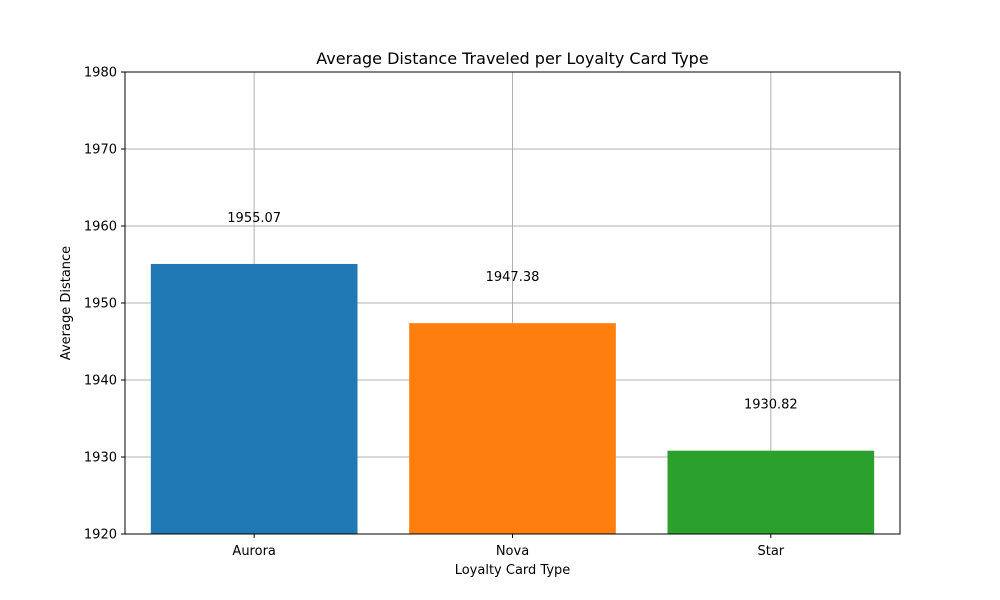  What do you see at coordinates (100, 227) in the screenshot?
I see `y-tick-label: 1960` at bounding box center [100, 227].